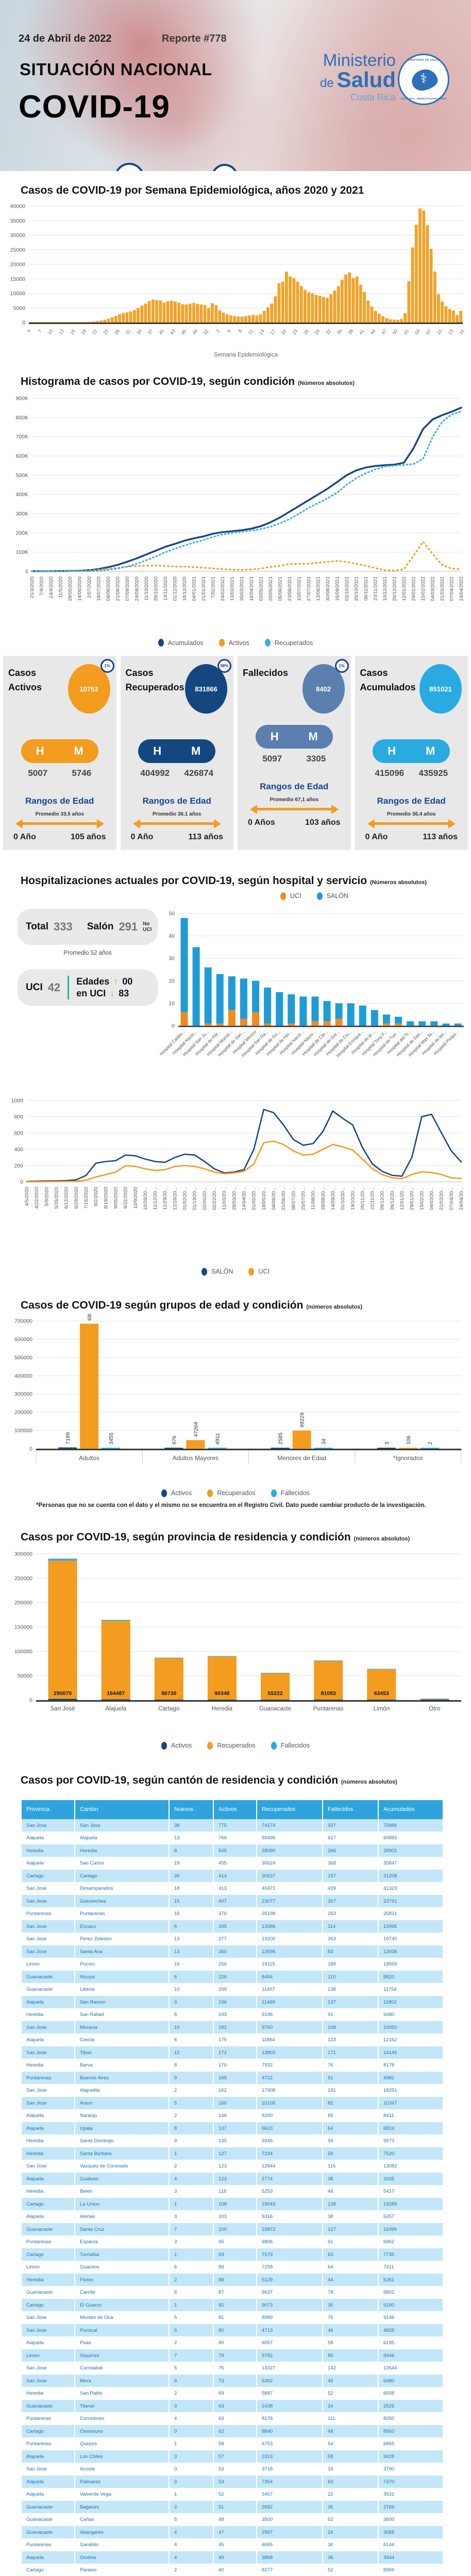  I want to click on x-tick-label: 47, so click(384, 331).